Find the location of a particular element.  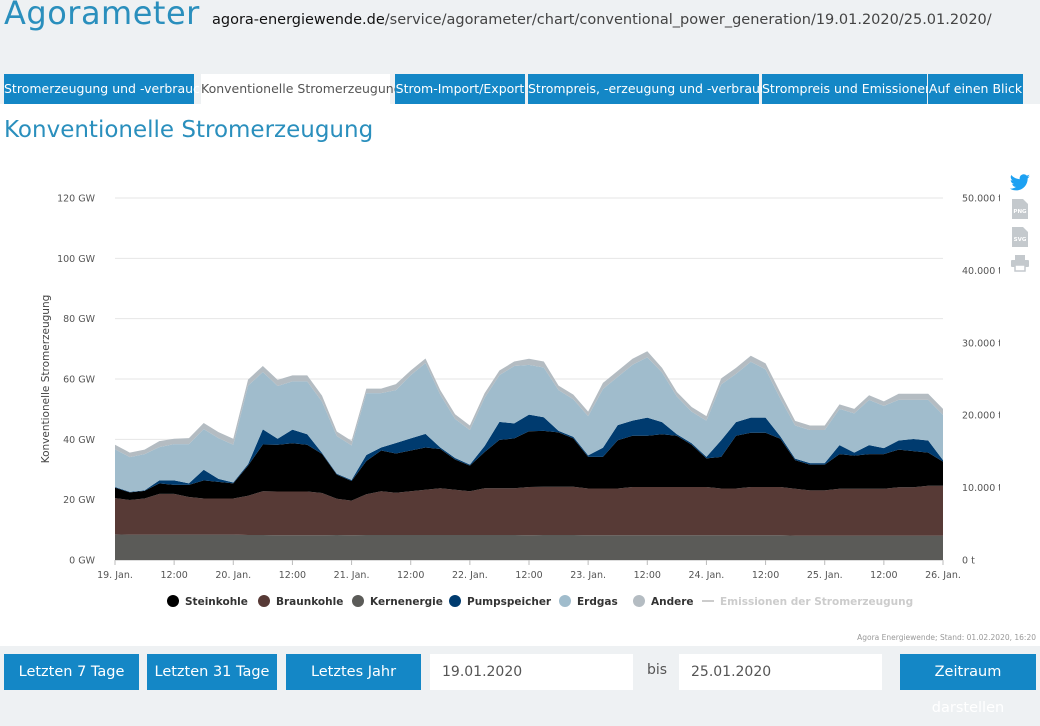

legend-marker-kernenergie is located at coordinates (358, 601).